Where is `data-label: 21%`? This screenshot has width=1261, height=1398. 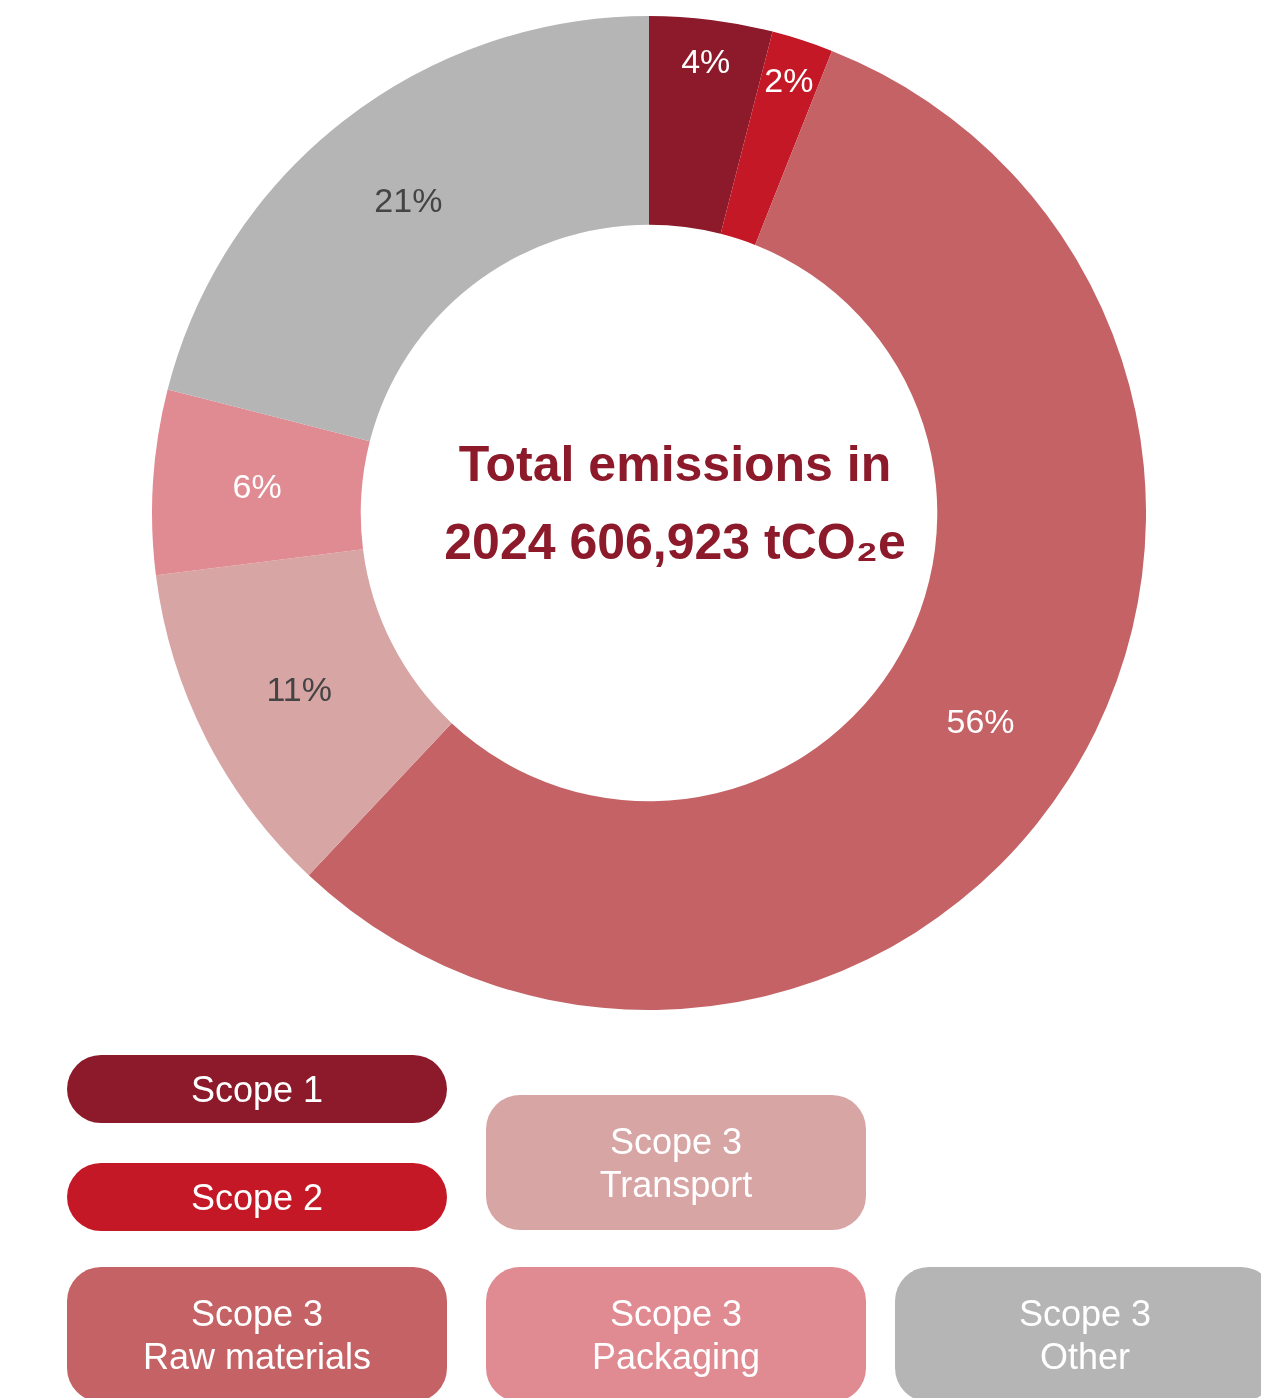 data-label: 21% is located at coordinates (408, 200).